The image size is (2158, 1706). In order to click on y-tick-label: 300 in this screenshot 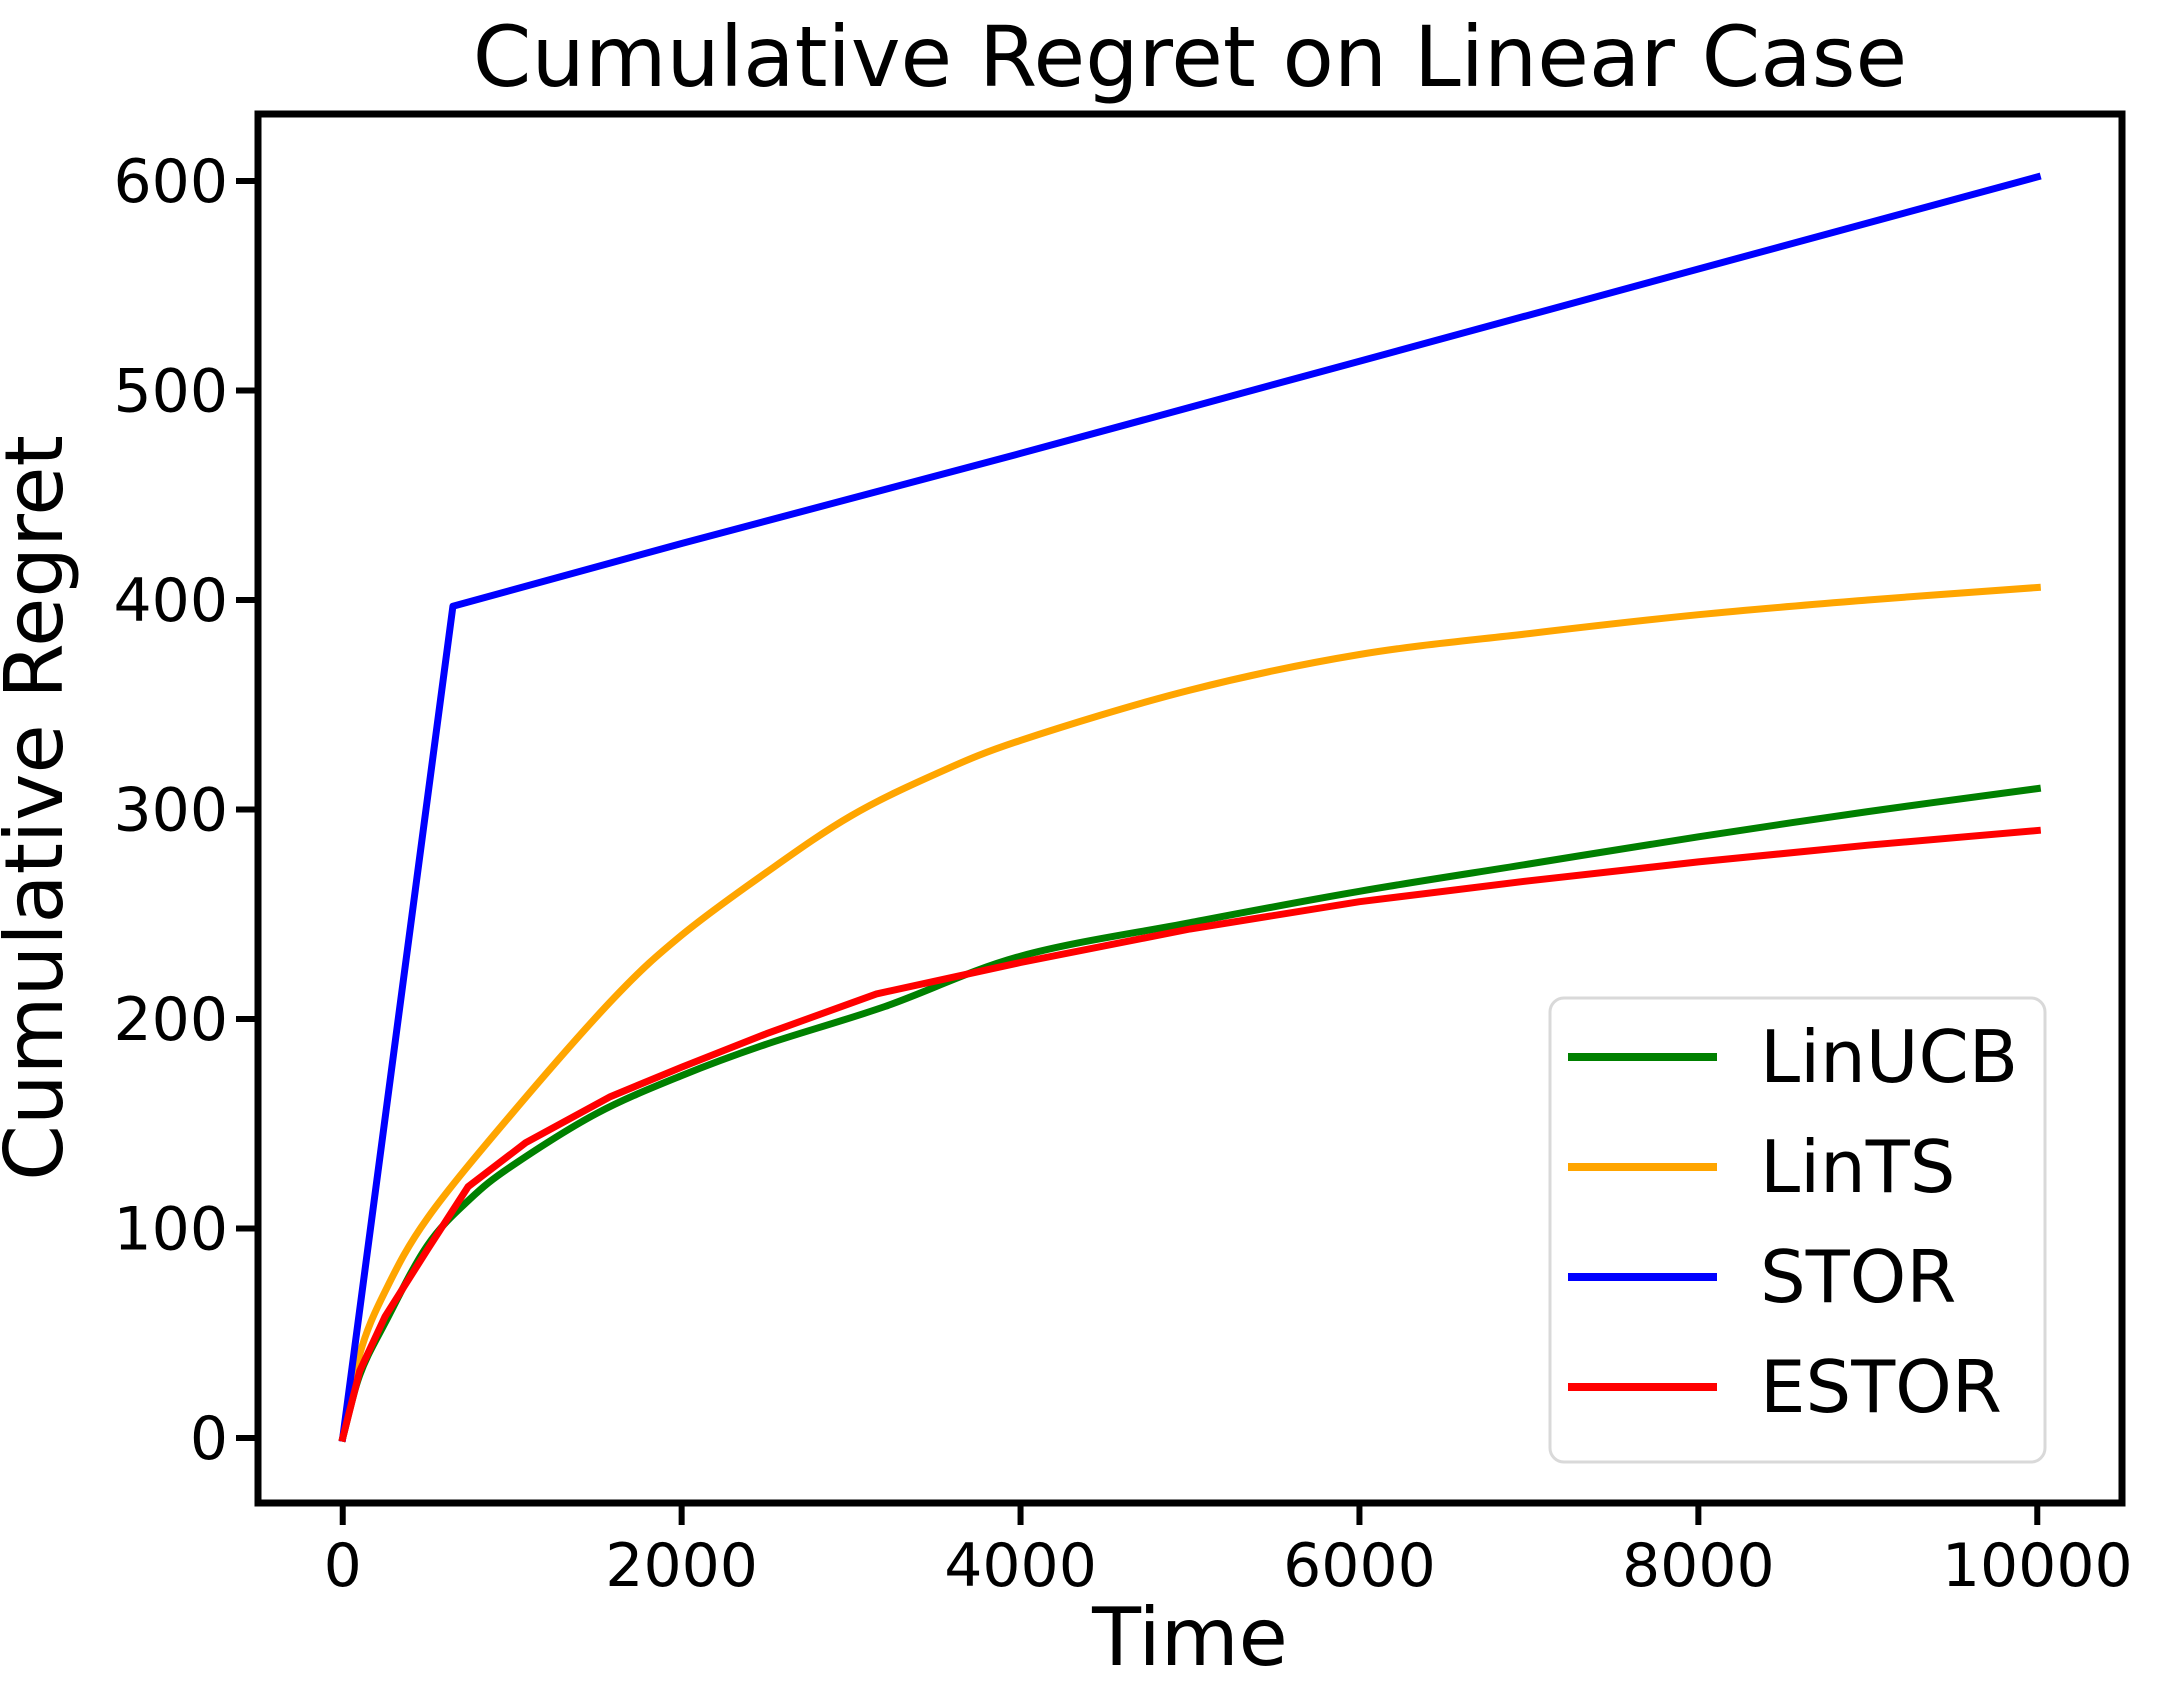, I will do `click(170, 811)`.